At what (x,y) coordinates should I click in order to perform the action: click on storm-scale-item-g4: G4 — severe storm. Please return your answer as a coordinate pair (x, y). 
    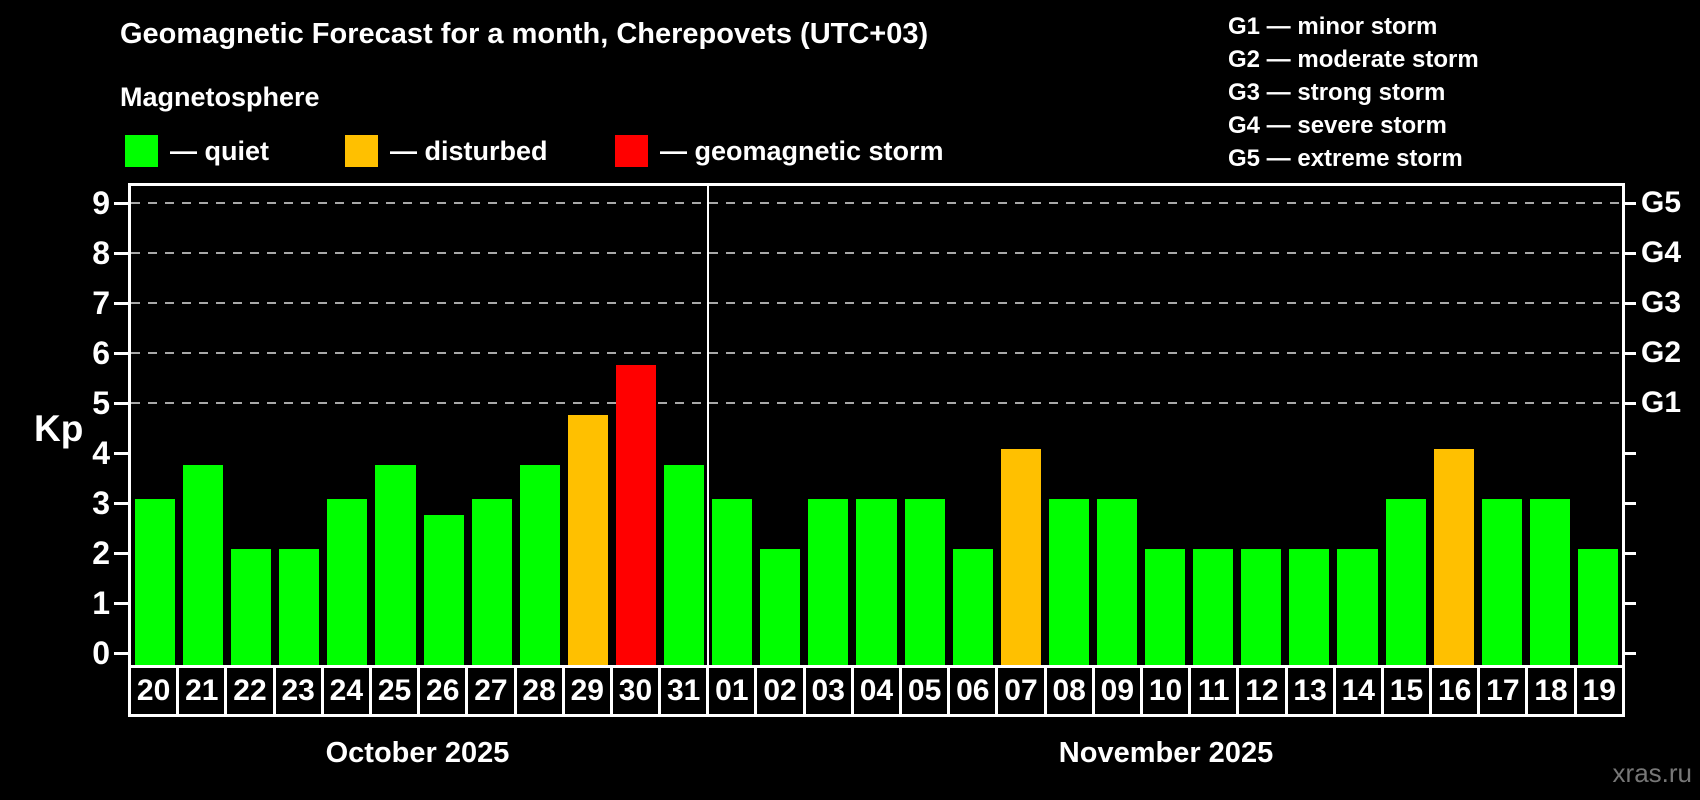
    Looking at the image, I should click on (1337, 125).